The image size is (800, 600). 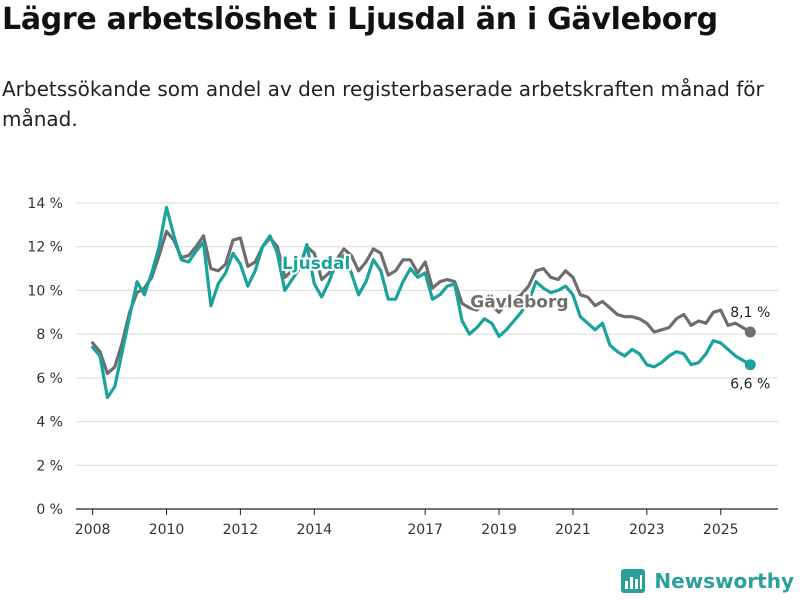 I want to click on y-tick-label: 4 %, so click(x=49, y=423).